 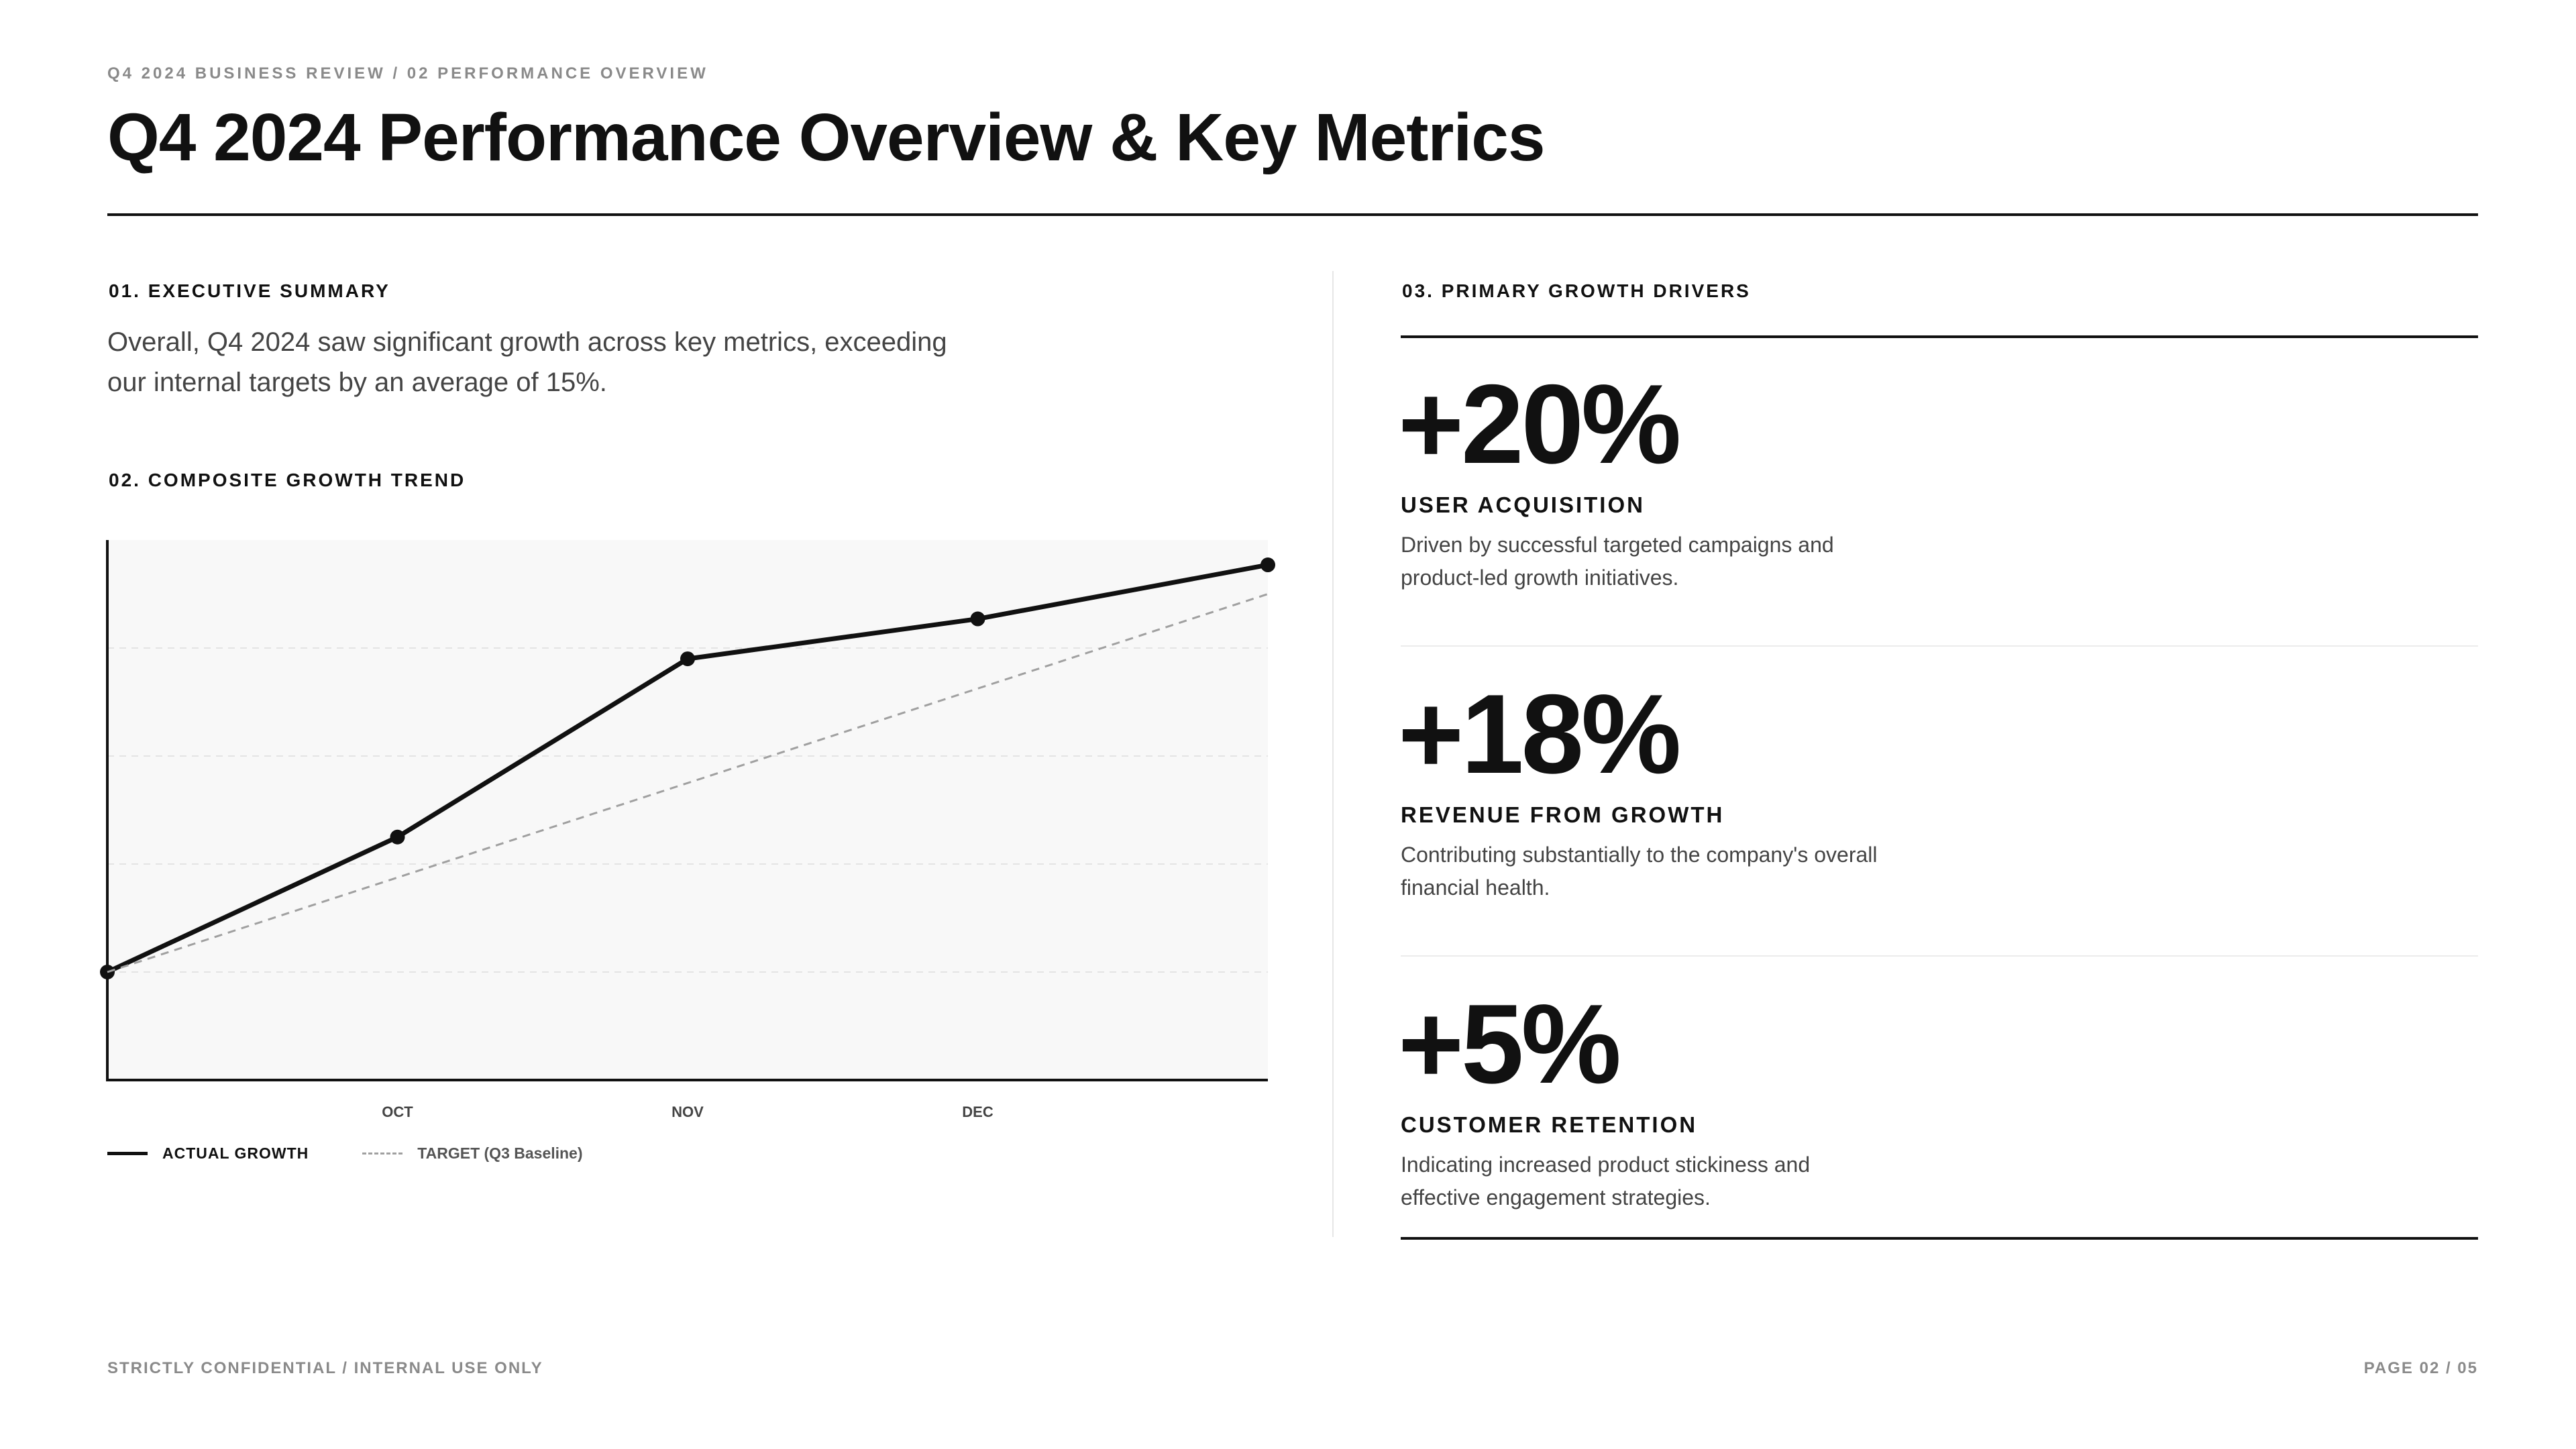 I want to click on metric-title-user-acquisition: USER ACQUISITION, so click(x=1523, y=504).